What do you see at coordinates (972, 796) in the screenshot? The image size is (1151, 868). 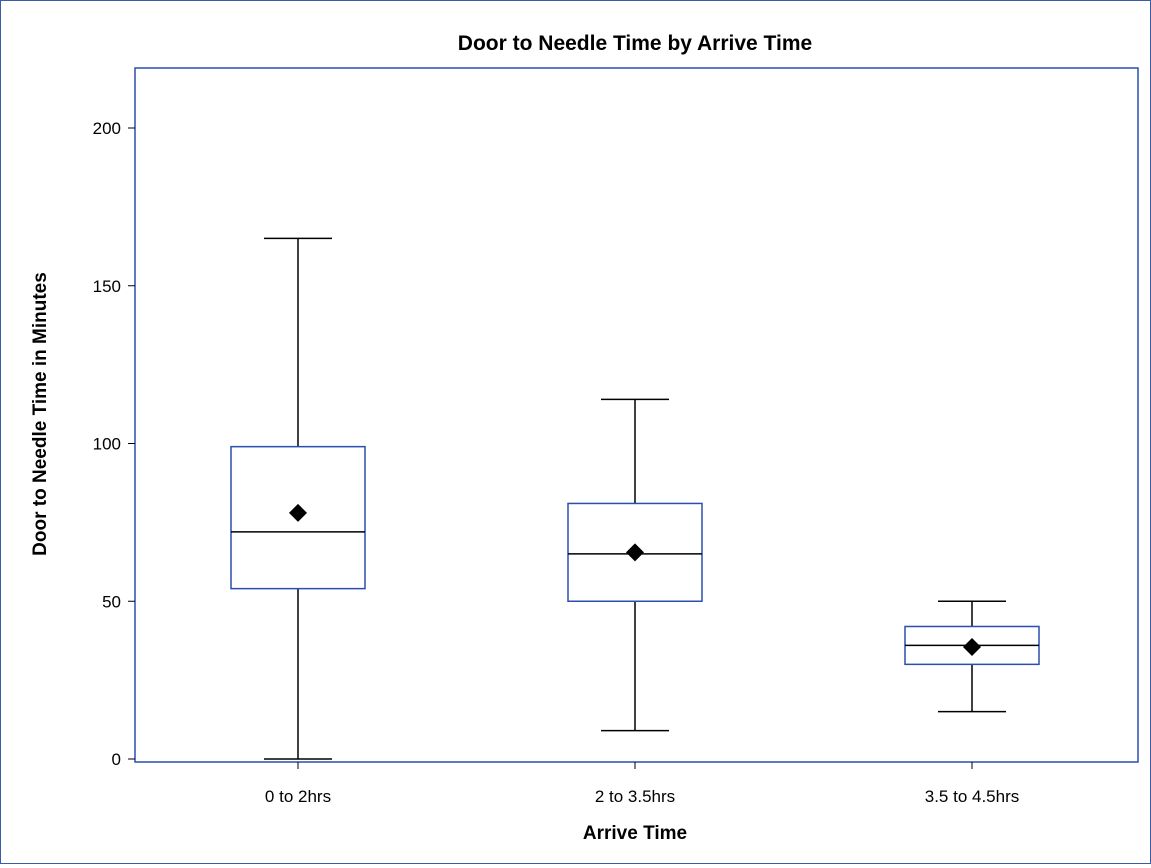 I see `x-tick-label-3: 3.5 to 4.5hrs` at bounding box center [972, 796].